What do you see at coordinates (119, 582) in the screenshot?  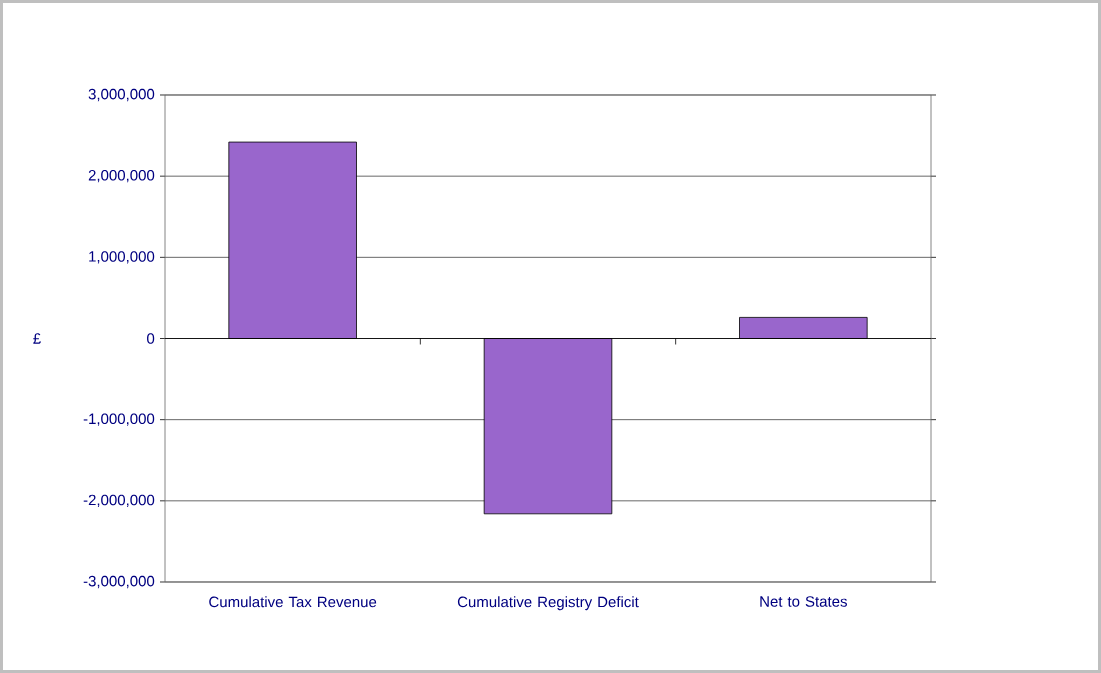 I see `y-tick-label: -3,000,000` at bounding box center [119, 582].